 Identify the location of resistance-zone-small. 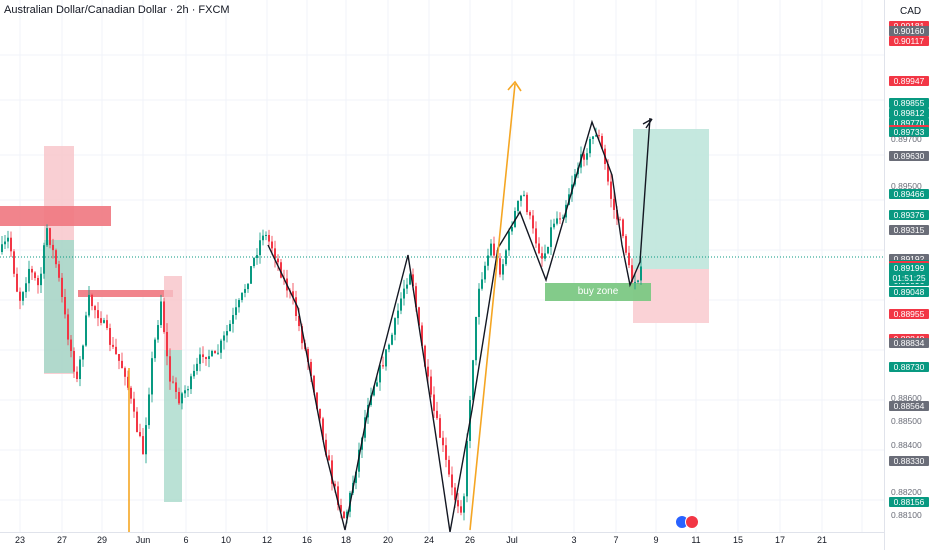
(125, 293).